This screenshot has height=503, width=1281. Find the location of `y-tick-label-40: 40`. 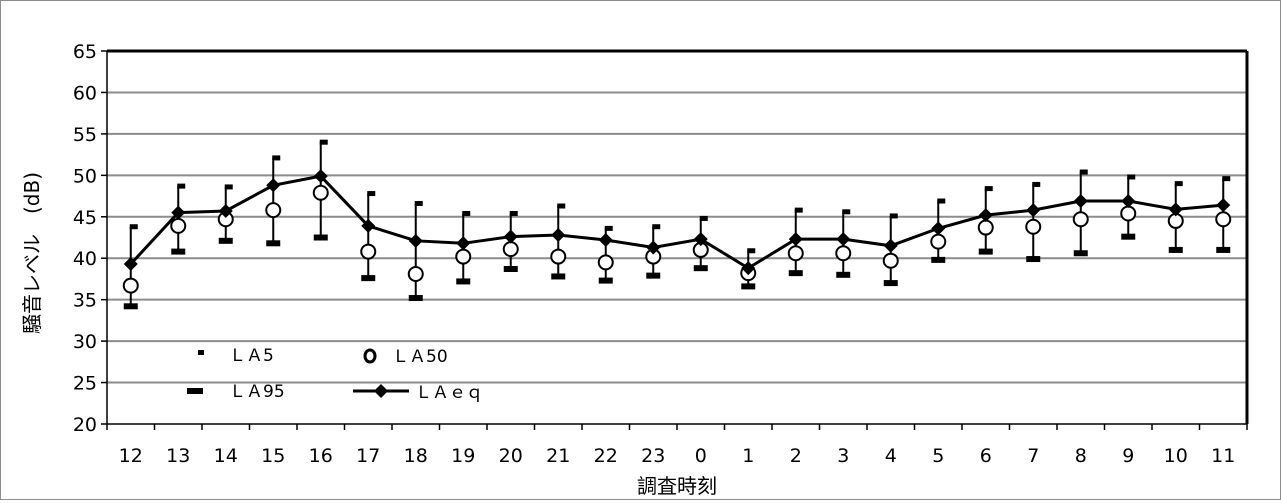

y-tick-label-40: 40 is located at coordinates (85, 259).